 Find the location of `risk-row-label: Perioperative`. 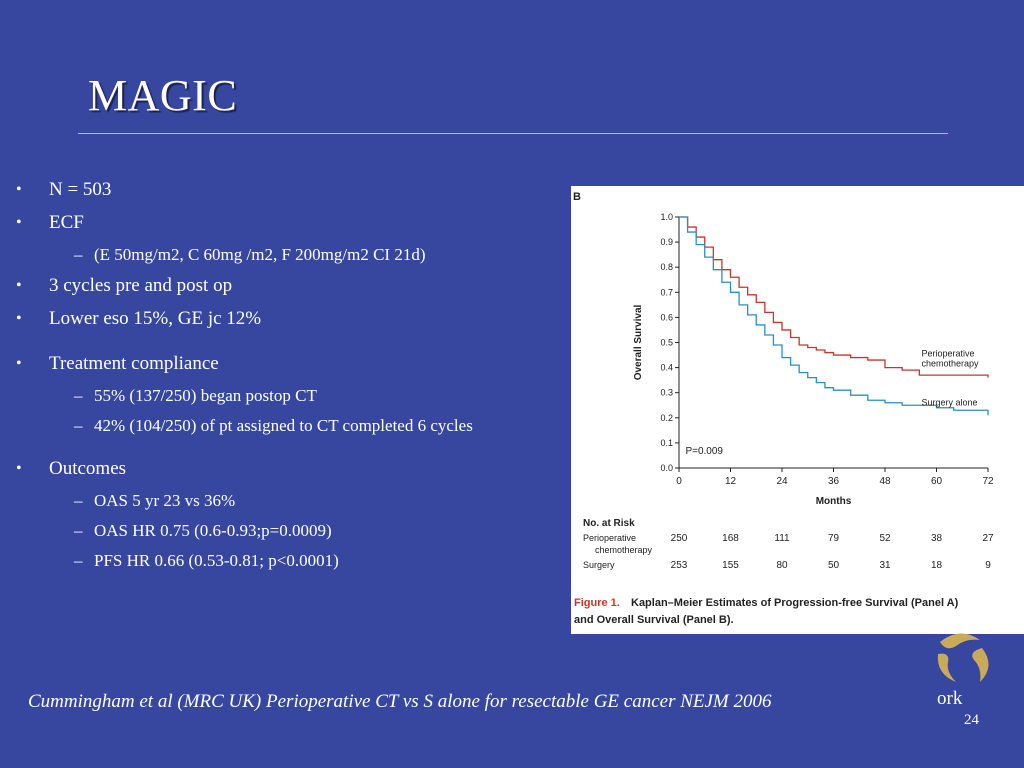

risk-row-label: Perioperative is located at coordinates (609, 538).